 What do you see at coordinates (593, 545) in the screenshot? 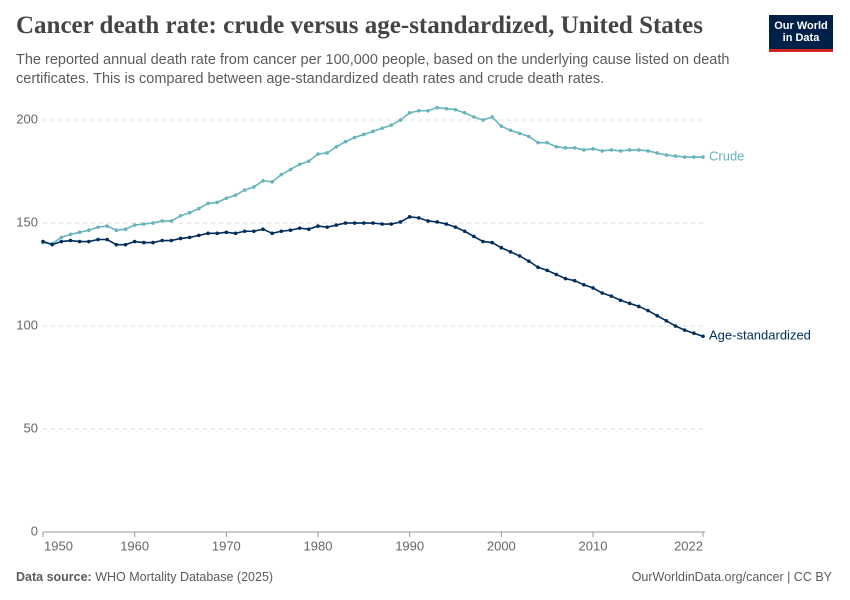
I see `x-tick-label: 2010` at bounding box center [593, 545].